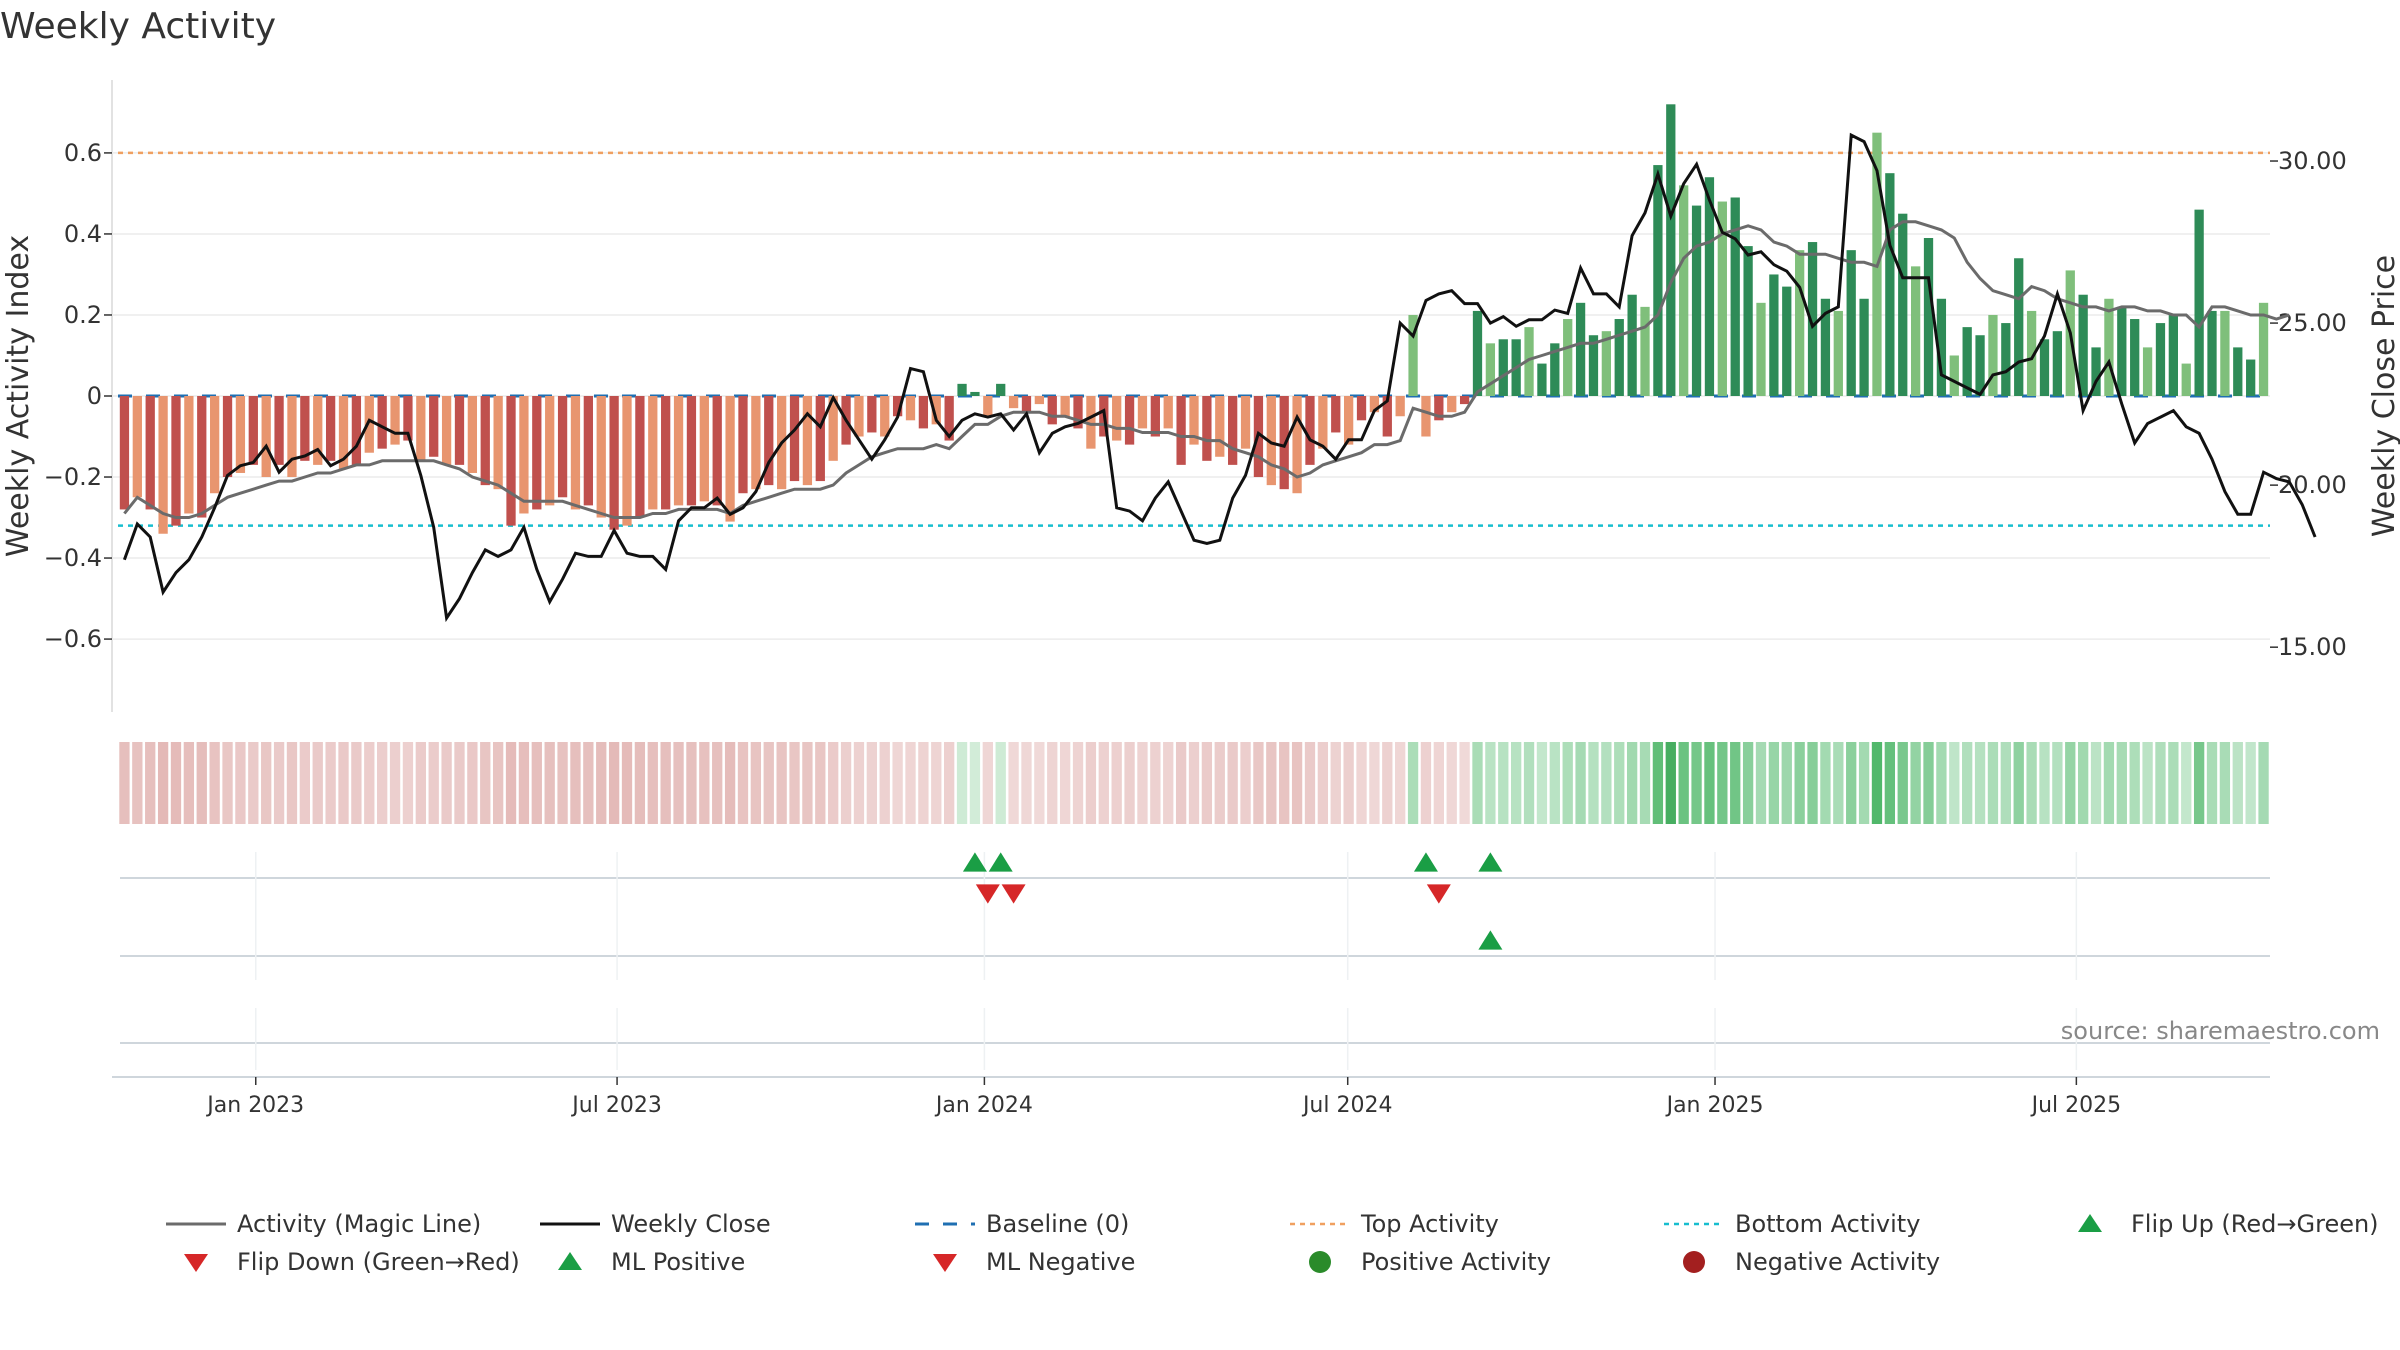  I want to click on flip-down-marker, so click(1013, 894).